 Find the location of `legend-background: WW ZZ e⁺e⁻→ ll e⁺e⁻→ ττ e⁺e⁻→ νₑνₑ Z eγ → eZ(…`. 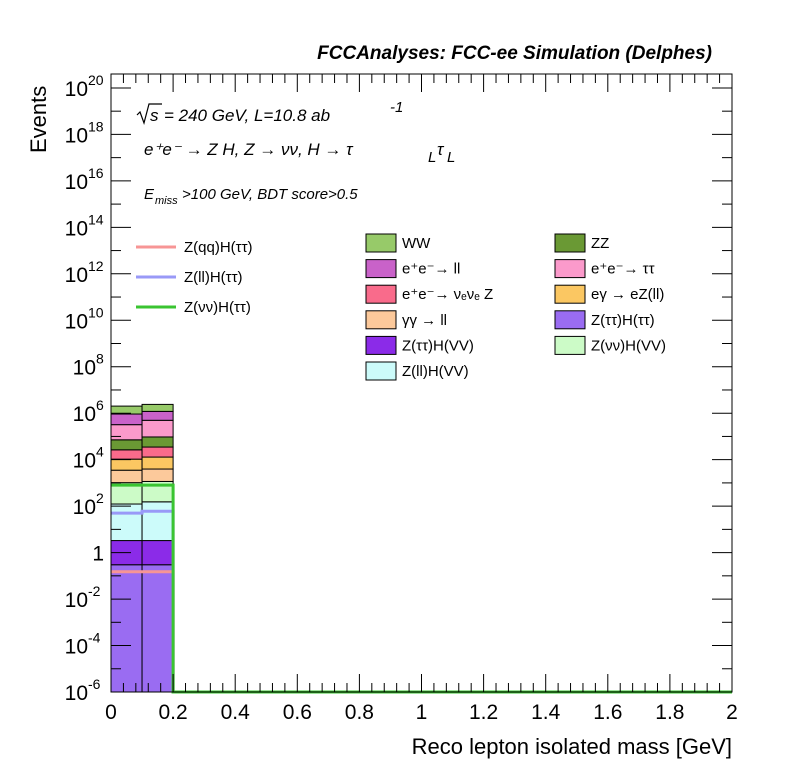

legend-background: WW ZZ e⁺e⁻→ ll e⁺e⁻→ ττ e⁺e⁻→ νₑνₑ Z eγ → eZ(… is located at coordinates (515, 307).